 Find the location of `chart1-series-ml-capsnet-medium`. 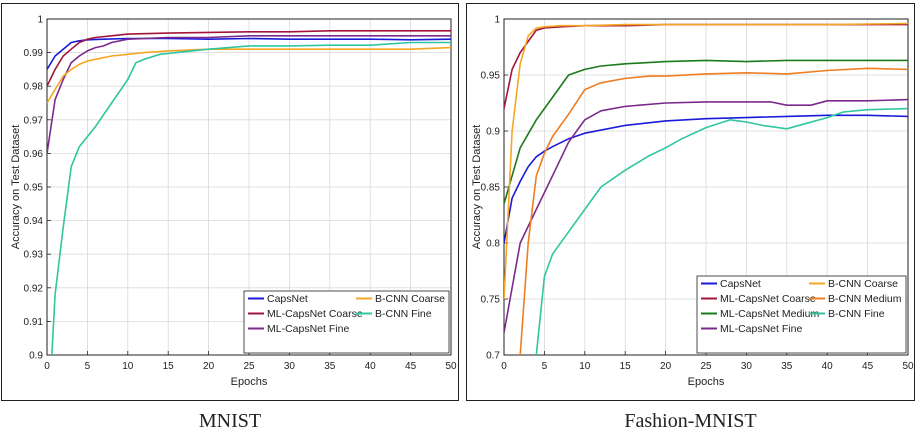

chart1-series-ml-capsnet-medium is located at coordinates (706, 132).